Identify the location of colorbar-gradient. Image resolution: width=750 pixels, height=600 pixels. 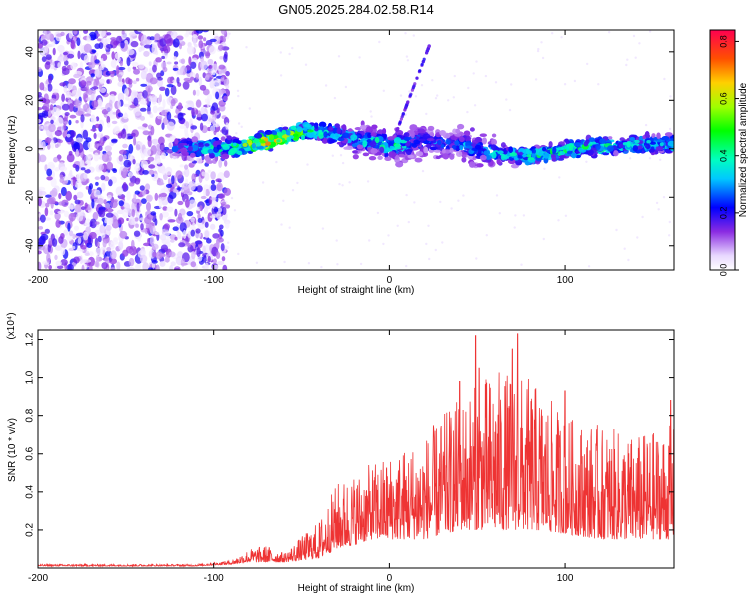
(722, 150).